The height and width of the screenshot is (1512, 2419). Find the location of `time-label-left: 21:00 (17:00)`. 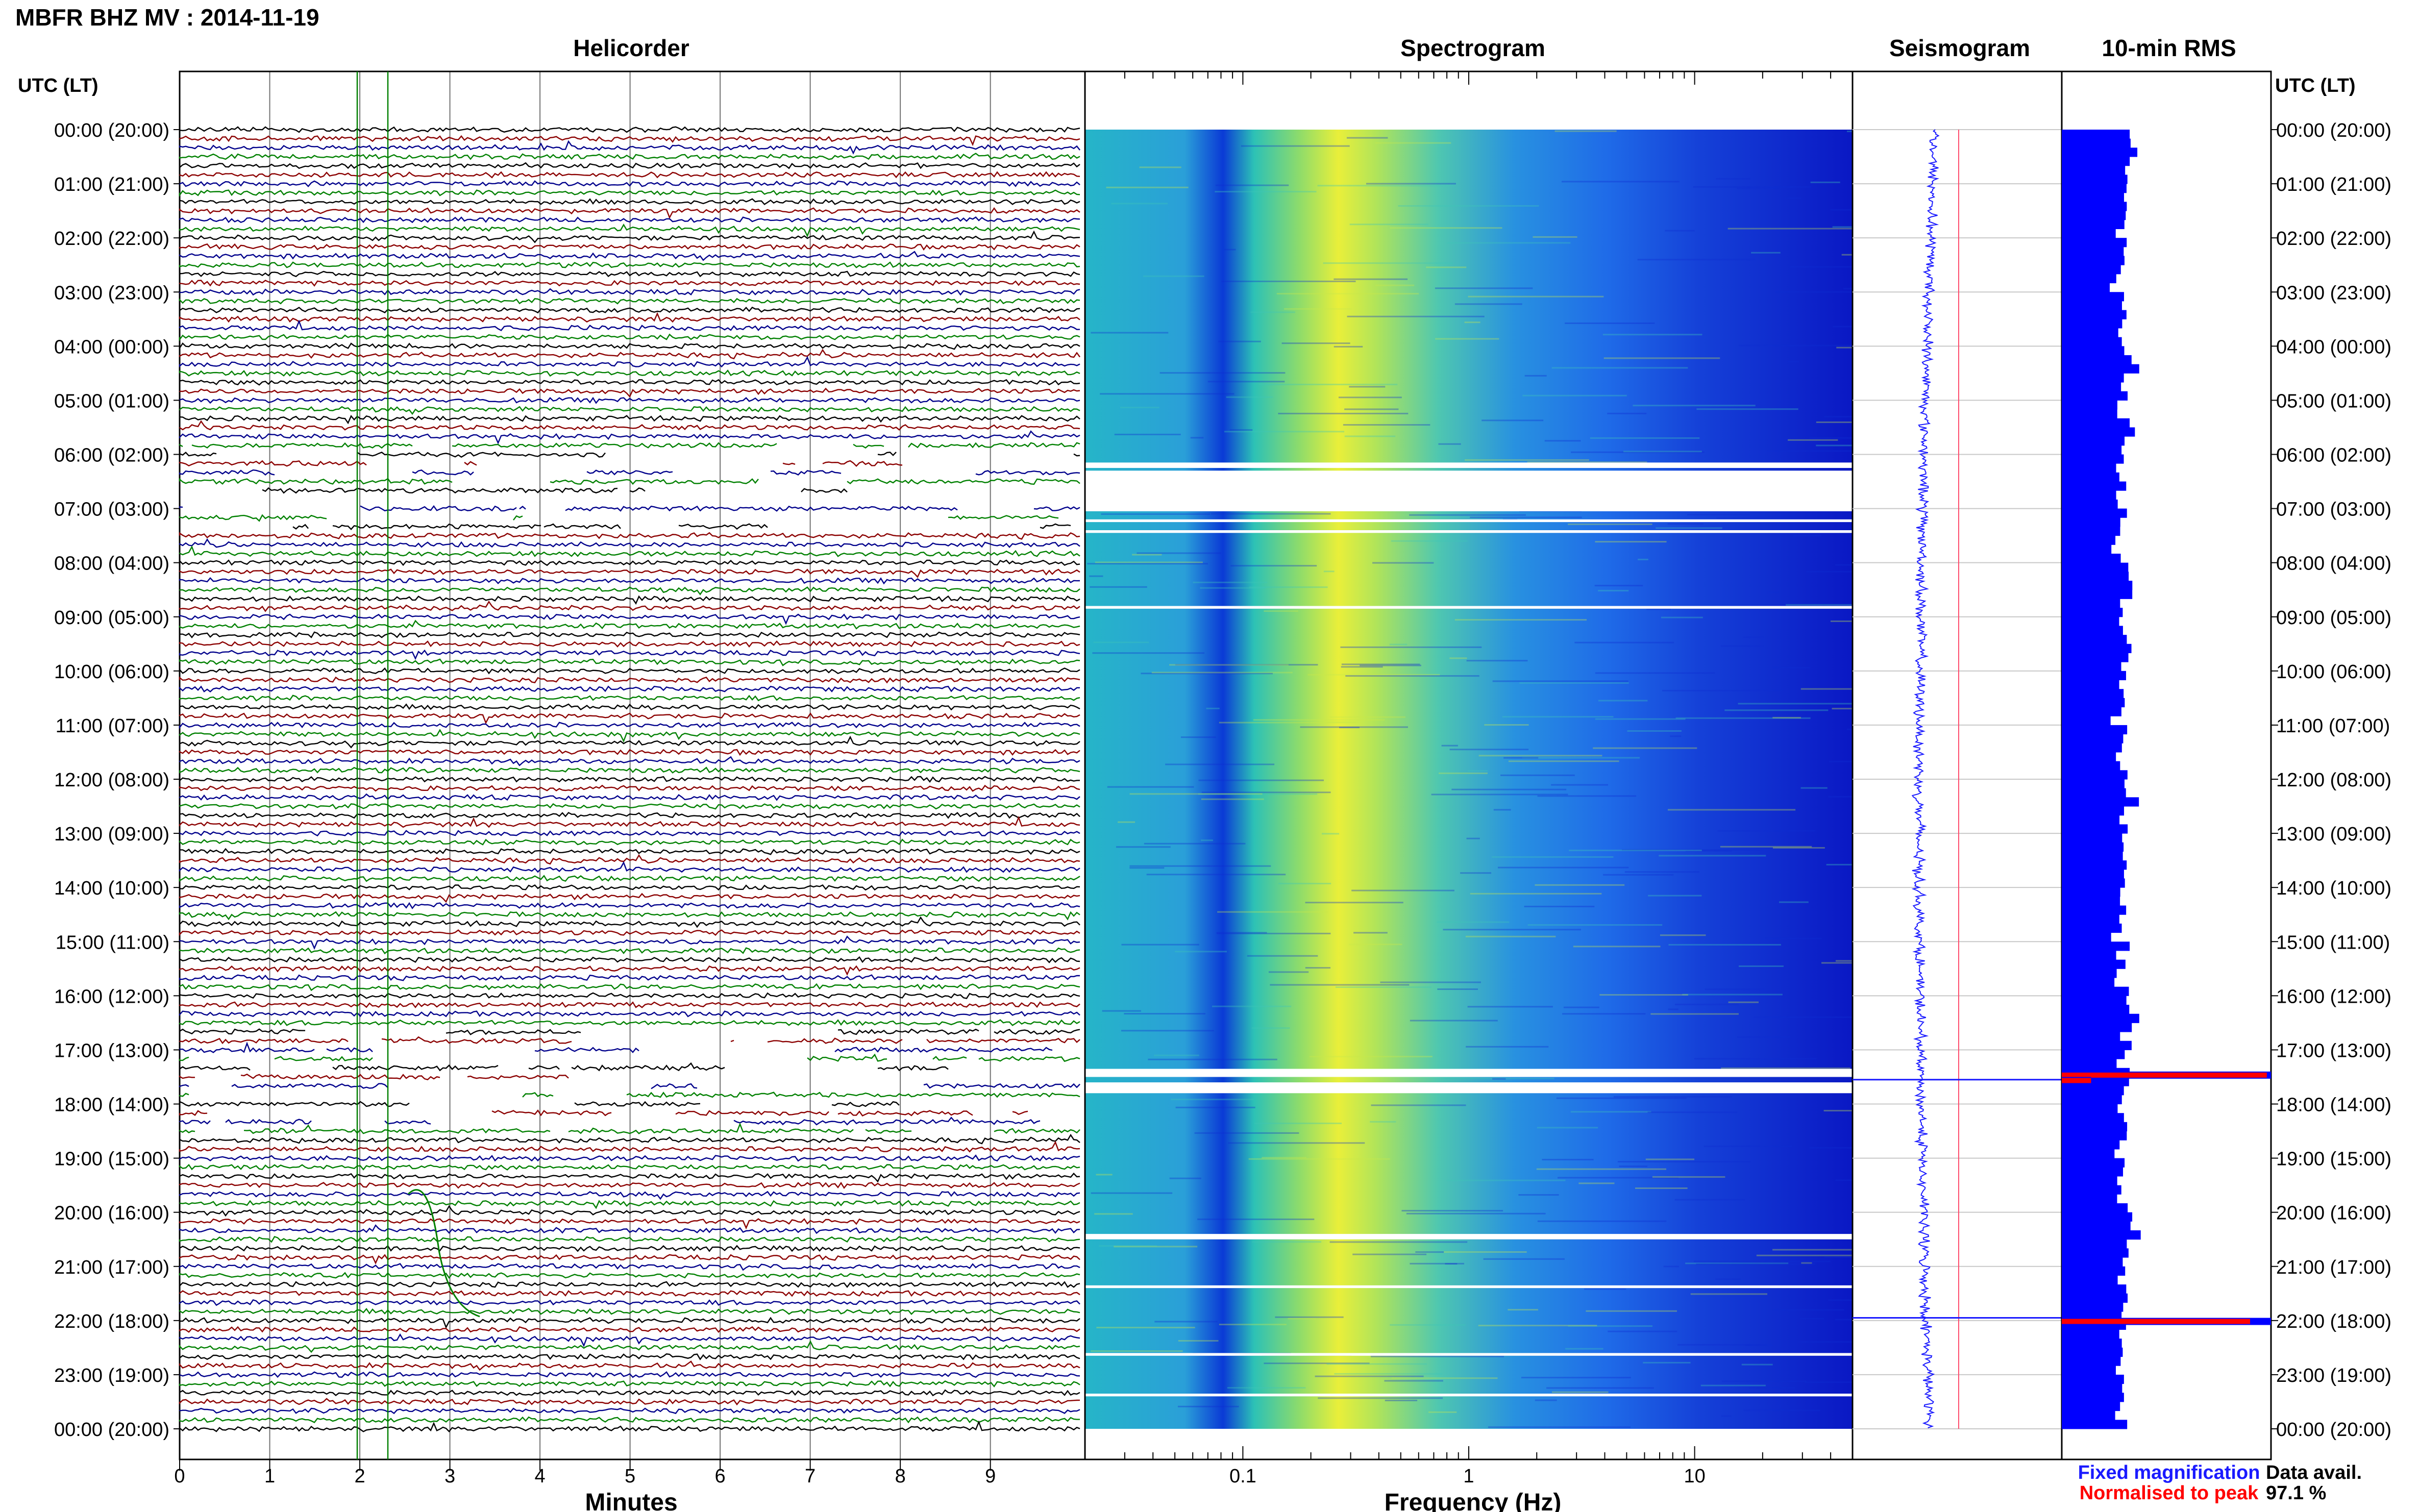

time-label-left: 21:00 (17:00) is located at coordinates (111, 1267).